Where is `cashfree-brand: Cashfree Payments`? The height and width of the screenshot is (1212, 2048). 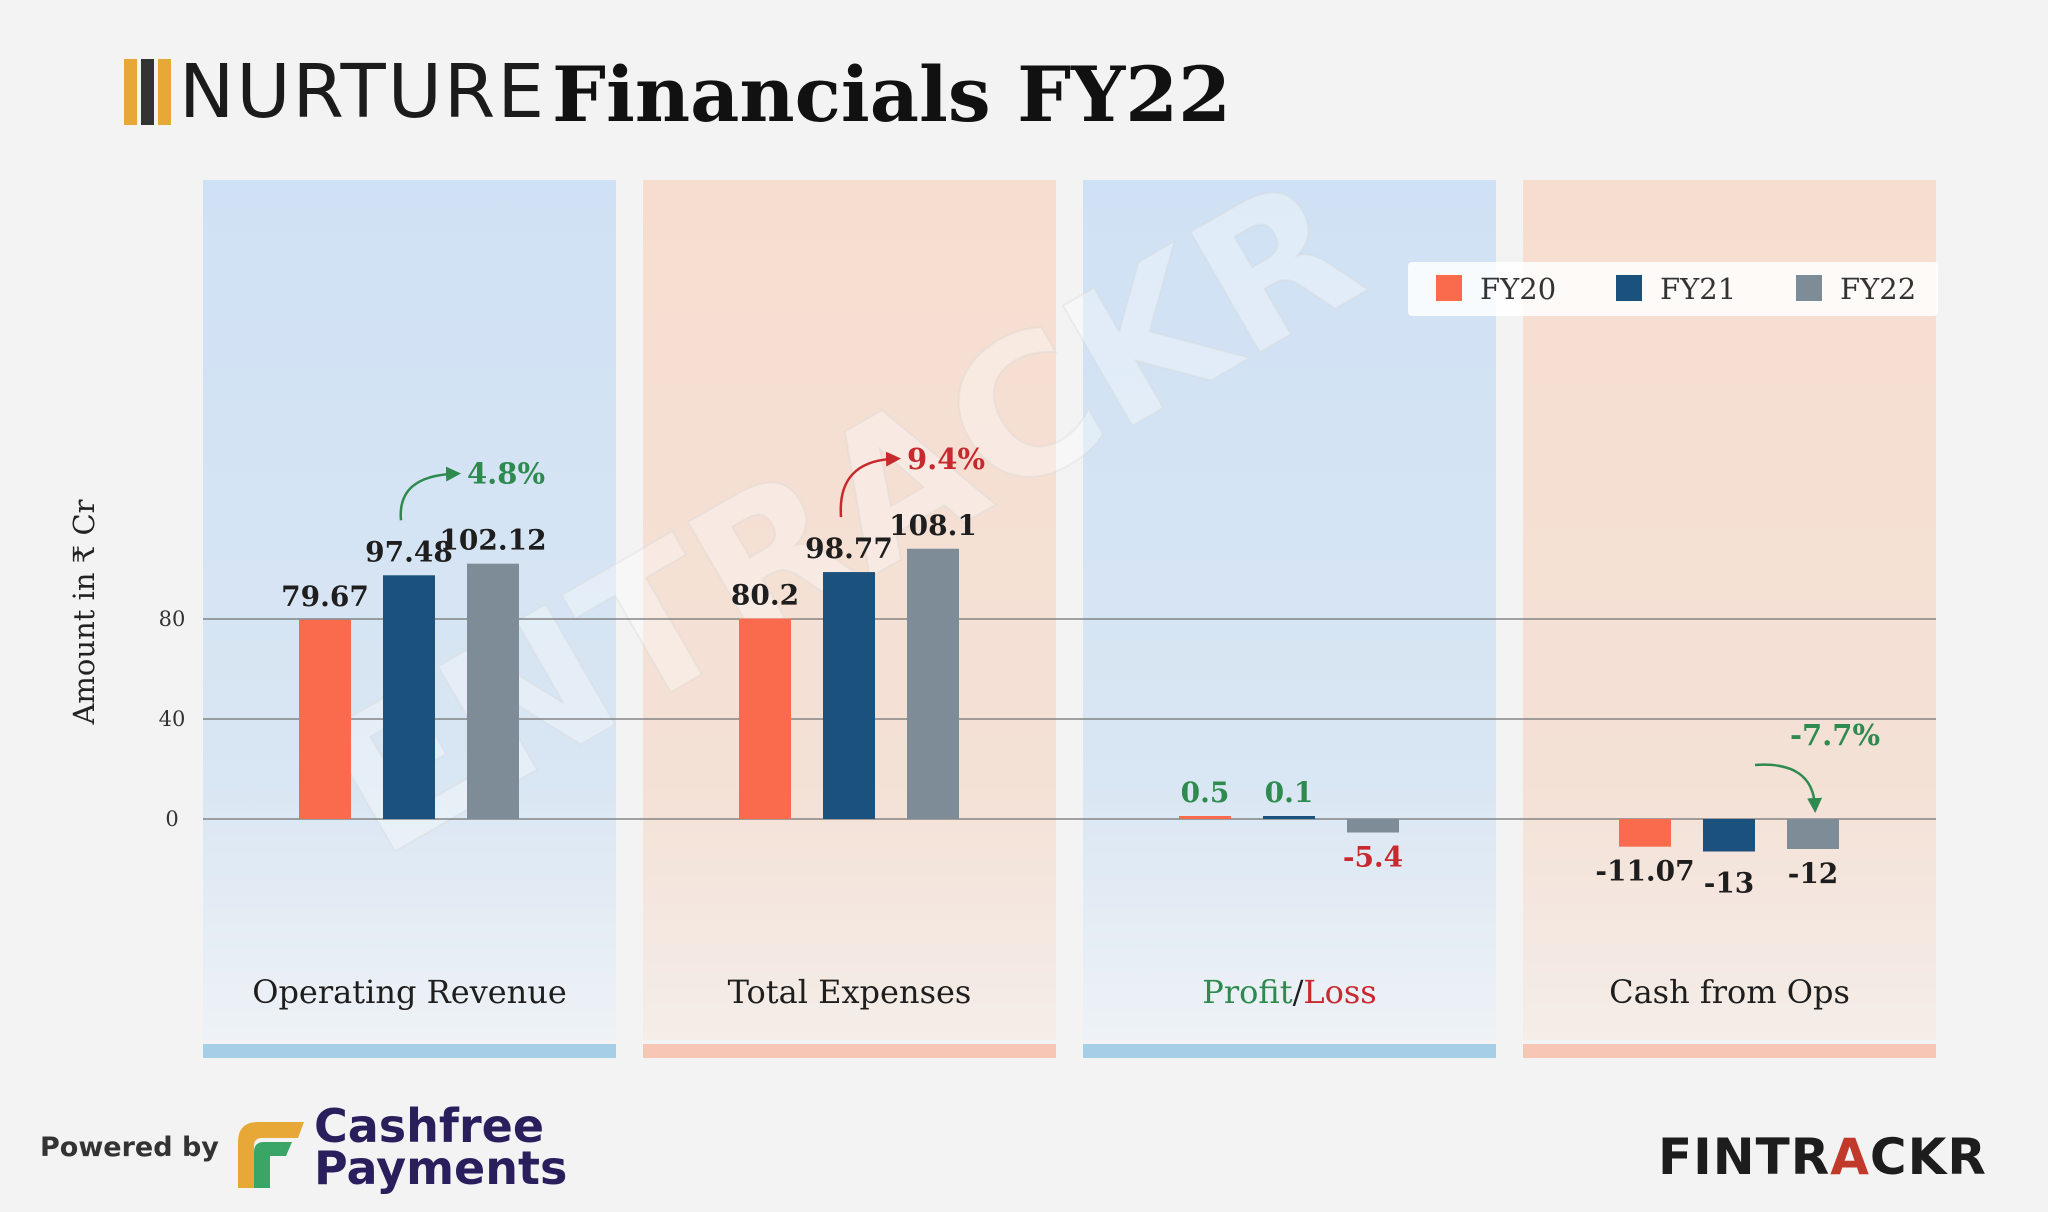
cashfree-brand: Cashfree Payments is located at coordinates (441, 1147).